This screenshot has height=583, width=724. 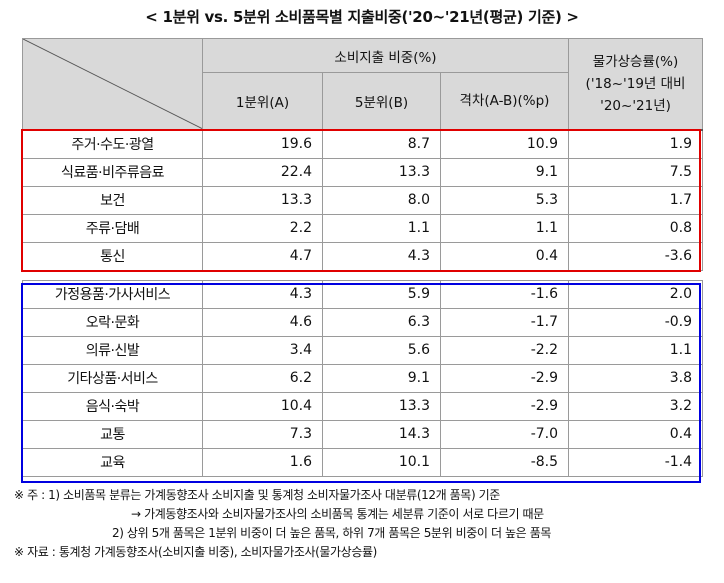 I want to click on q1-share: 7.3, so click(x=262, y=434).